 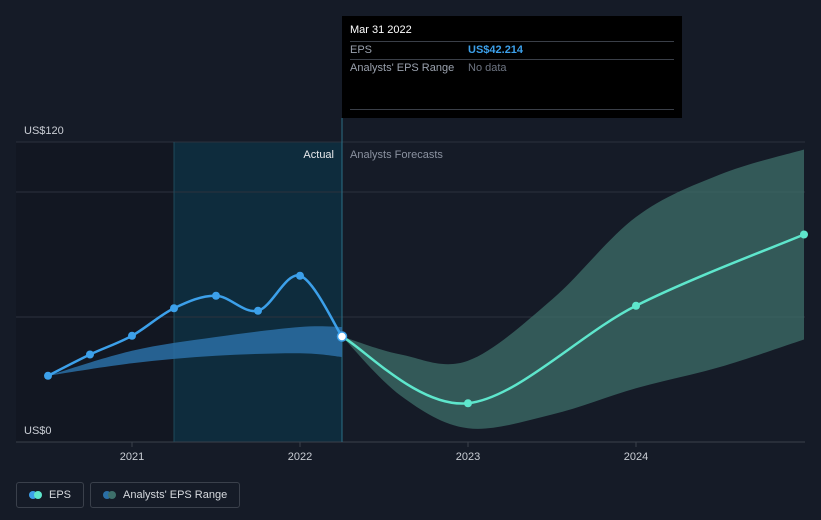 I want to click on tooltip-range-key: Analysts' EPS Range, so click(x=402, y=68).